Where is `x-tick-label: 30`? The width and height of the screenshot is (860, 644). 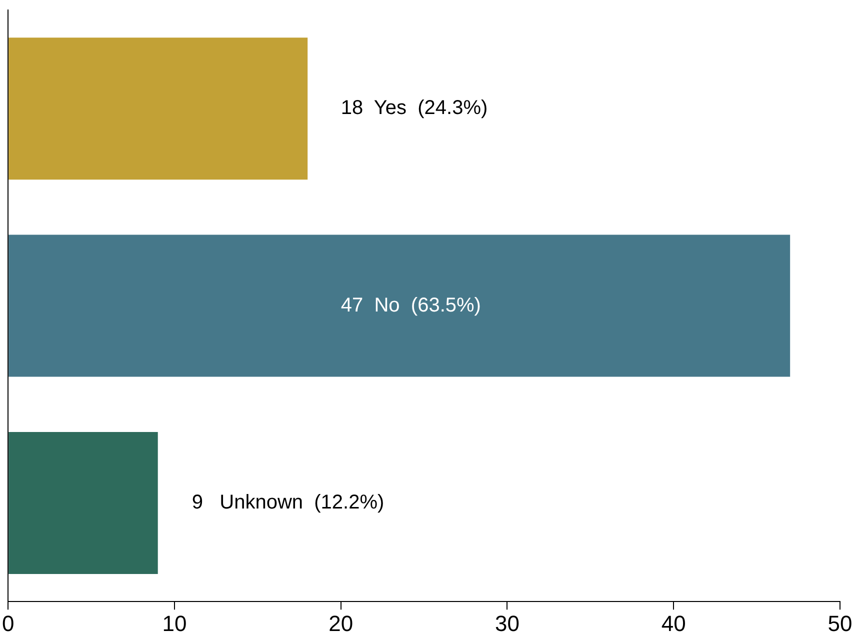
x-tick-label: 30 is located at coordinates (507, 623).